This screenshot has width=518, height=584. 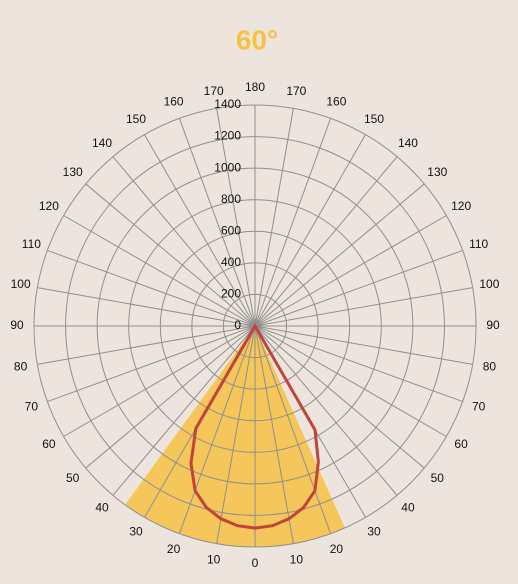 What do you see at coordinates (237, 325) in the screenshot?
I see `r-tick-label: 0` at bounding box center [237, 325].